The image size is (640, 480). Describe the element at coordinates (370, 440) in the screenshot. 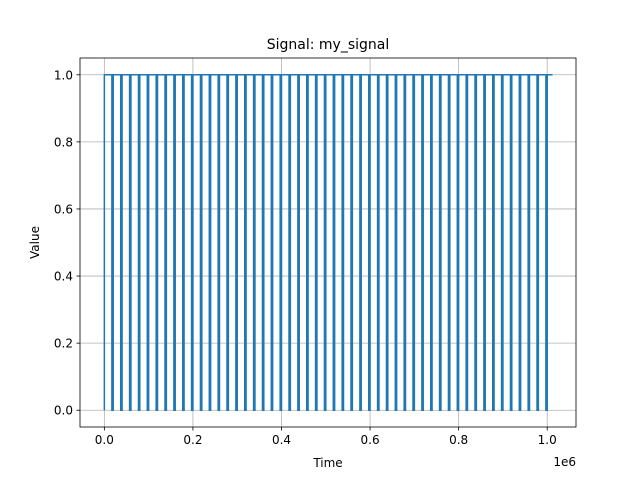

I see `x-tick-label: 0.6` at that location.